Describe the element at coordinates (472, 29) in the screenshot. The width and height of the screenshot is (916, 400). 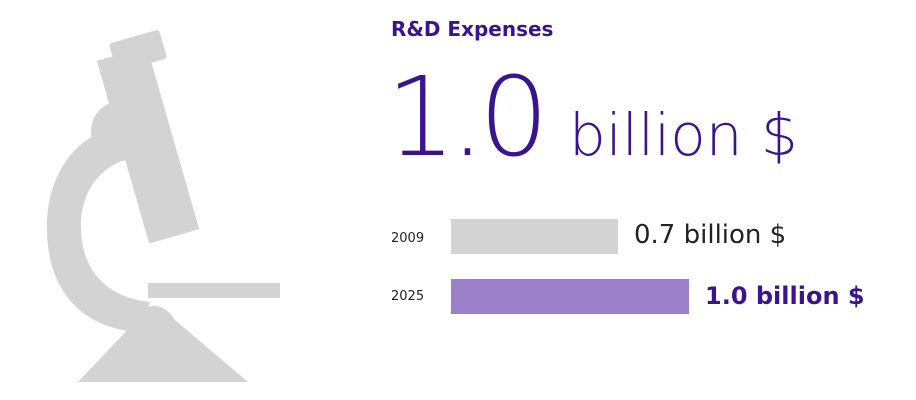
I see `chart-title: R&D Expenses` at that location.